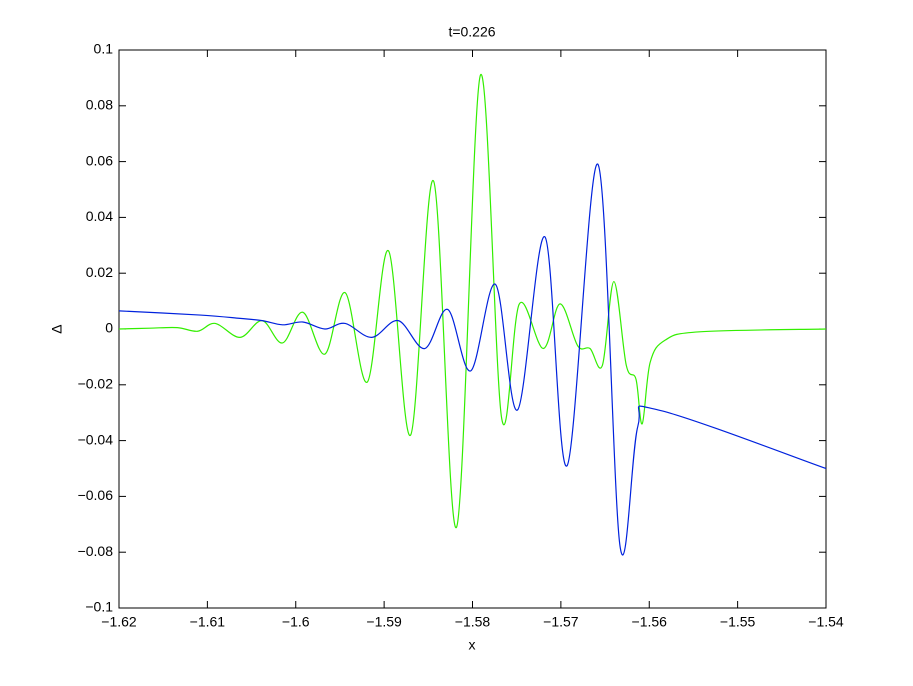 The image size is (913, 686). Describe the element at coordinates (296, 622) in the screenshot. I see `x-tick-label: −1.6` at that location.